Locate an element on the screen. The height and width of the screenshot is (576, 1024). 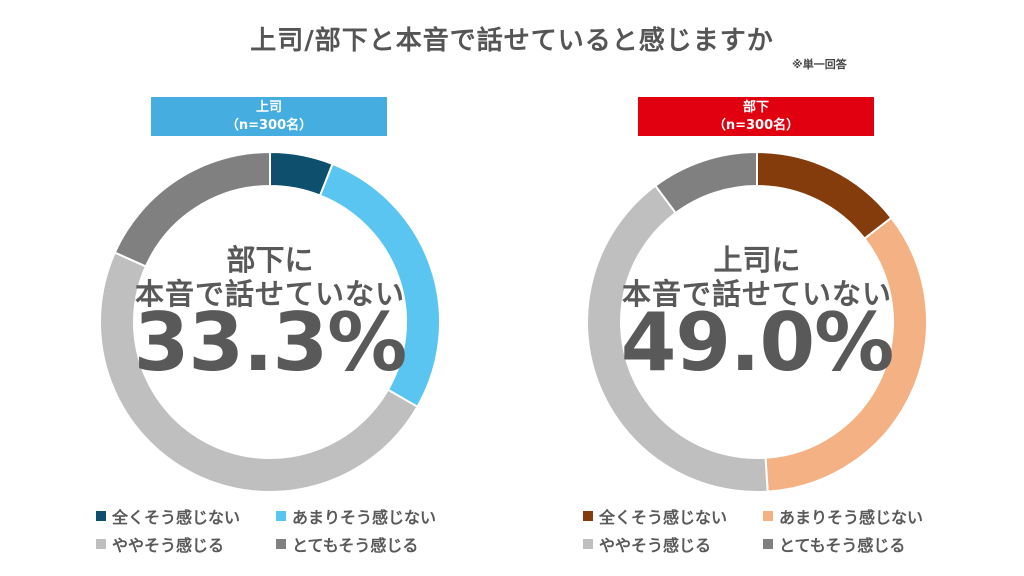
single-answer-note: ※単一回答 is located at coordinates (819, 64).